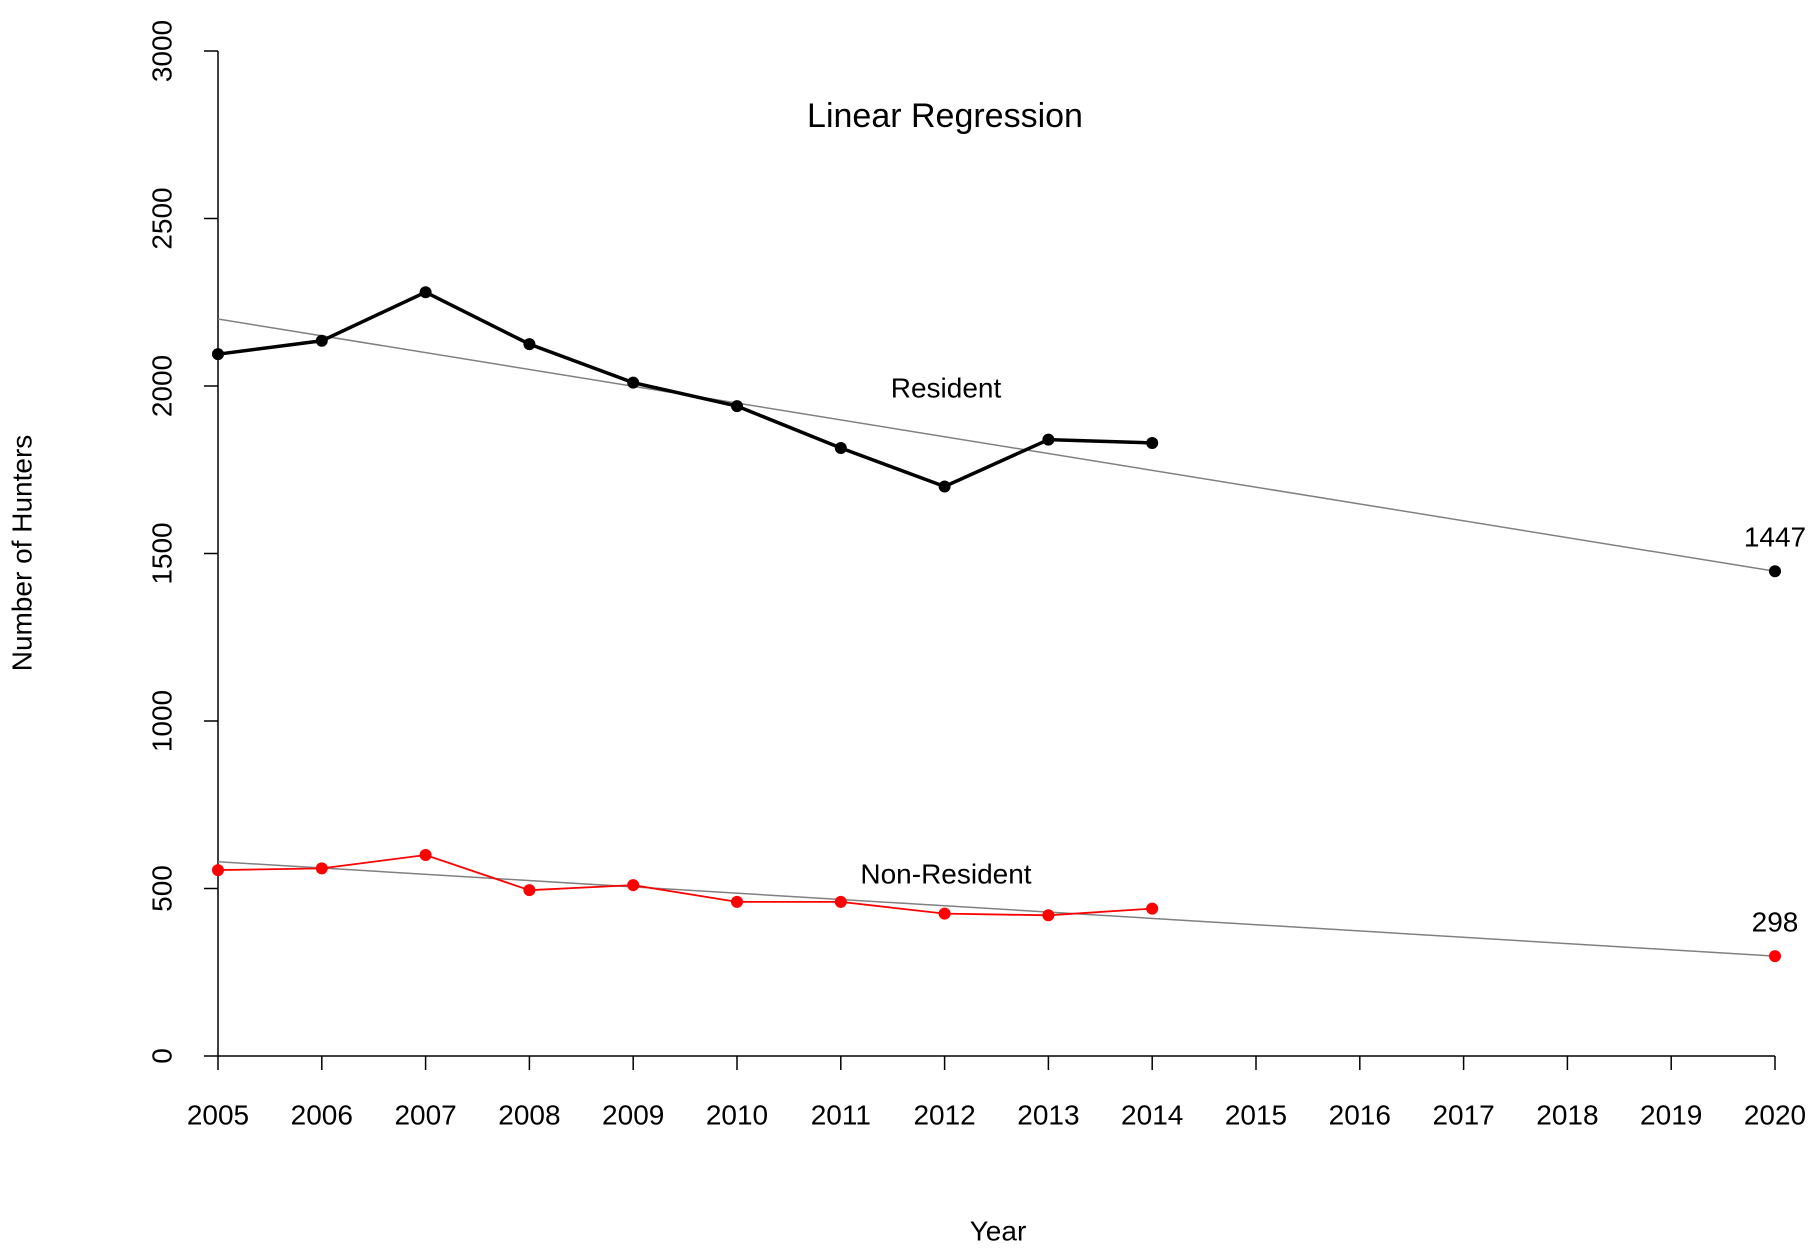 Image resolution: width=1816 pixels, height=1251 pixels. I want to click on y-tick-label: 1500, so click(161, 553).